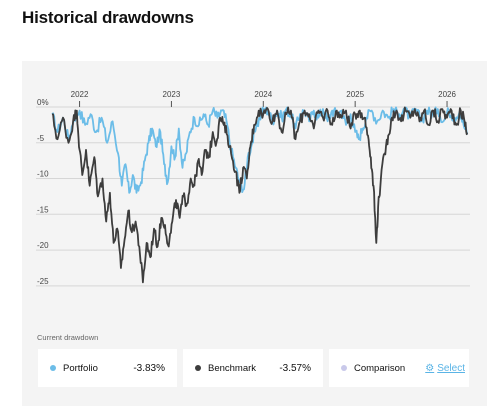 Image resolution: width=496 pixels, height=406 pixels. I want to click on x-tick-label: 2024, so click(263, 94).